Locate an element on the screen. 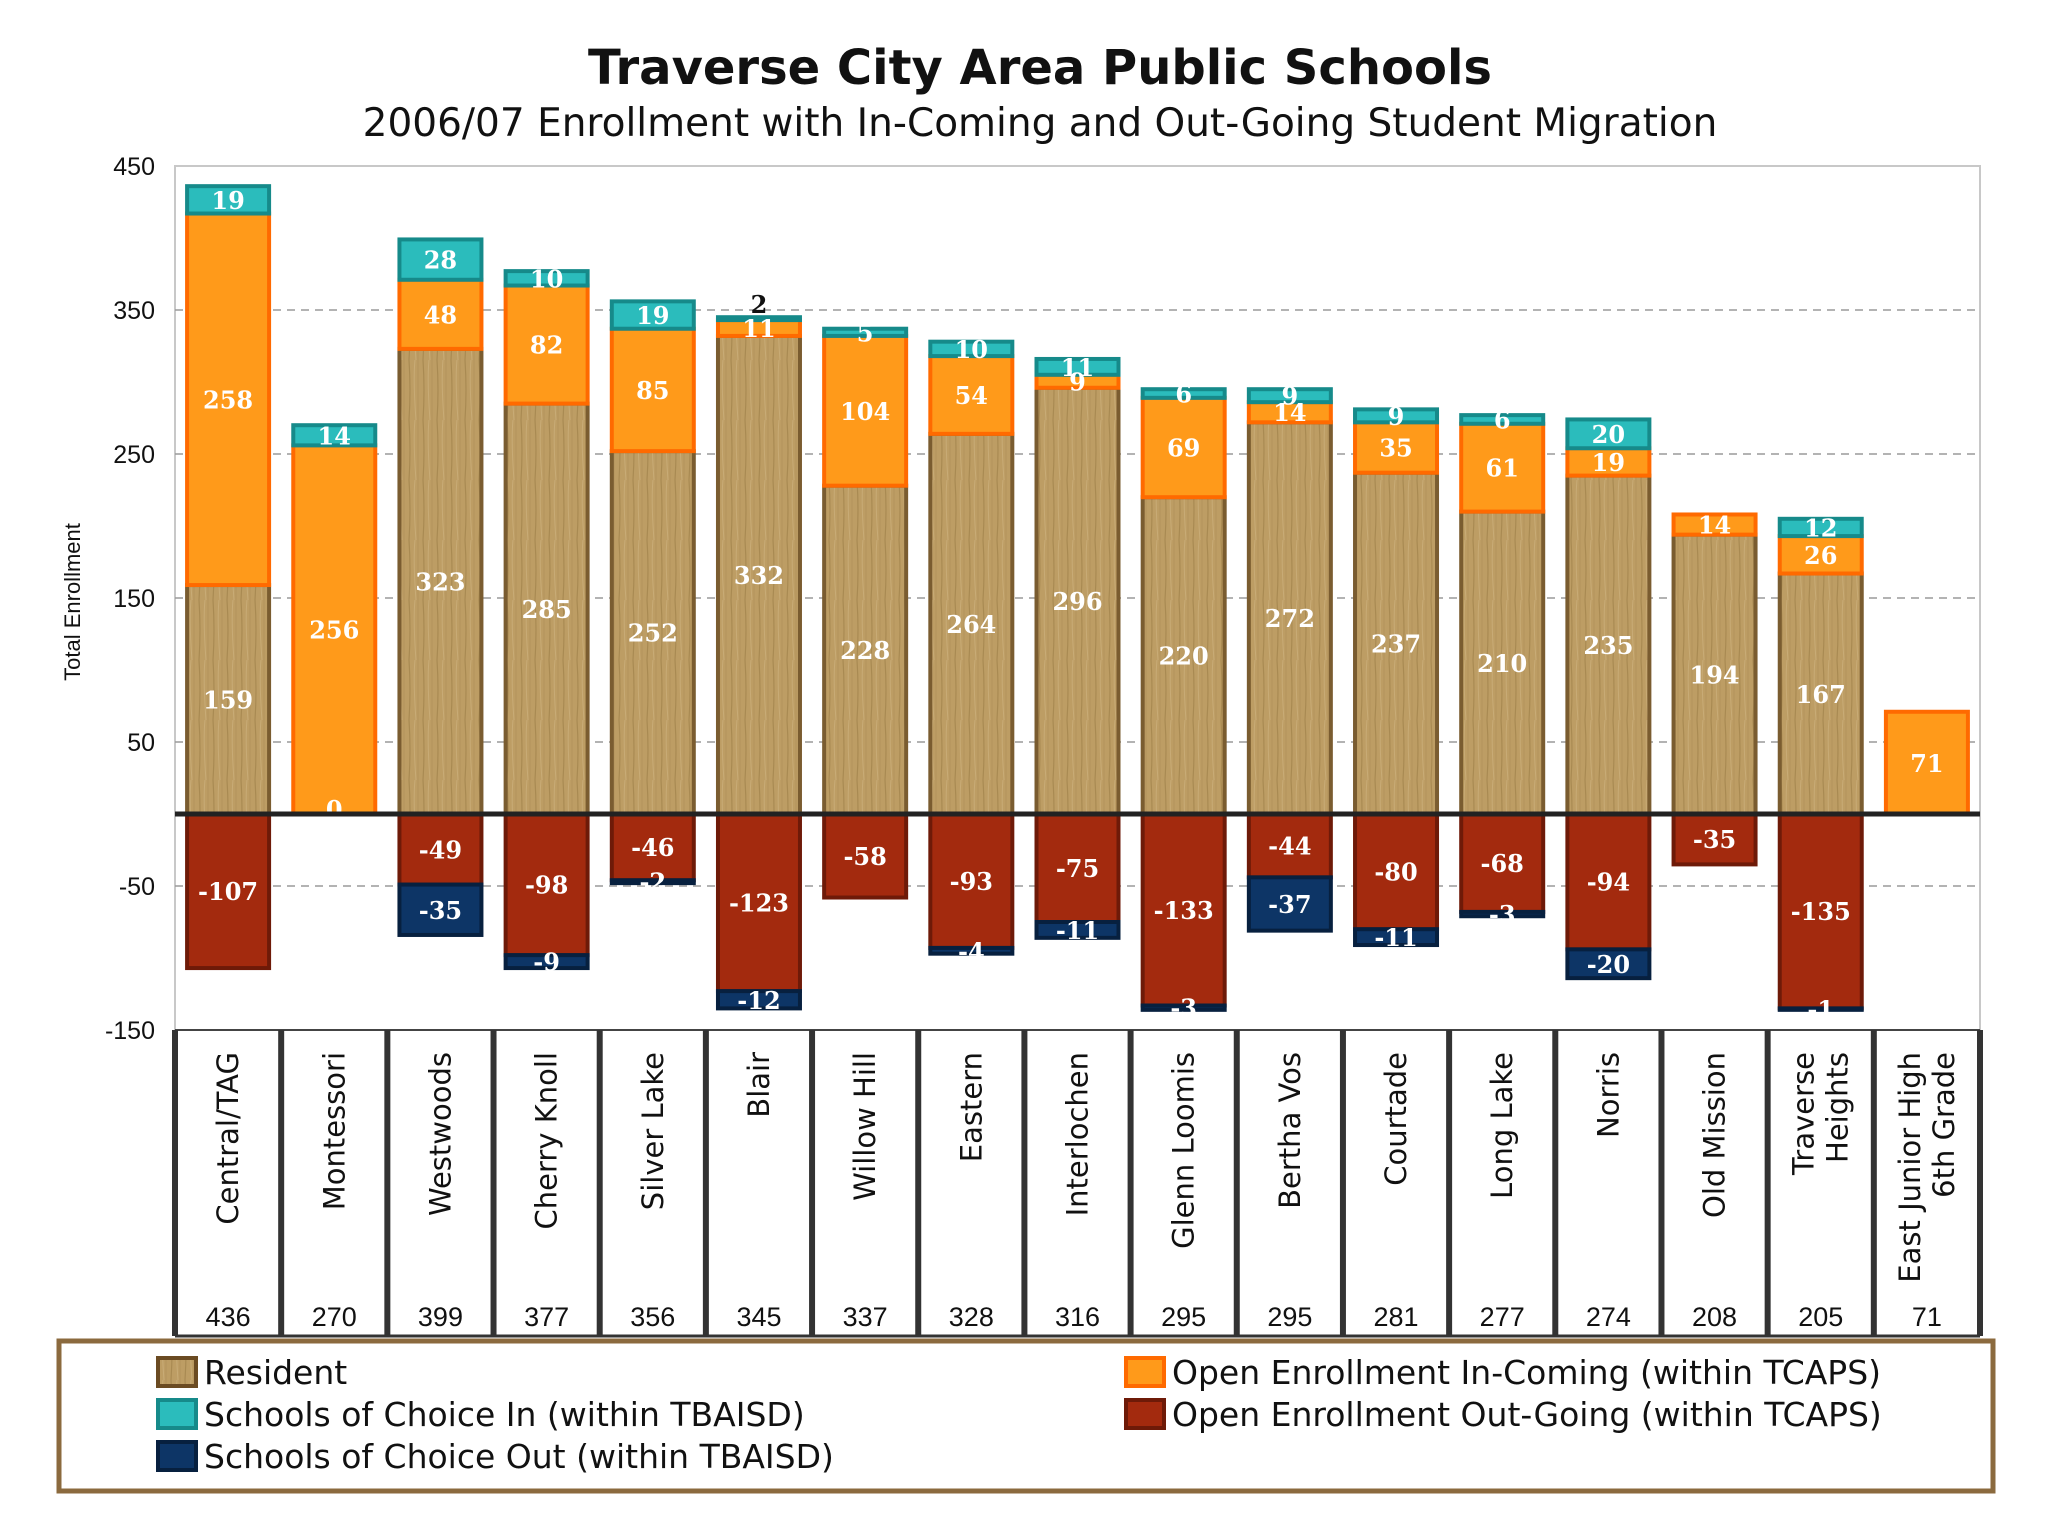 The height and width of the screenshot is (1536, 2048). category-total: 270 is located at coordinates (334, 1317).